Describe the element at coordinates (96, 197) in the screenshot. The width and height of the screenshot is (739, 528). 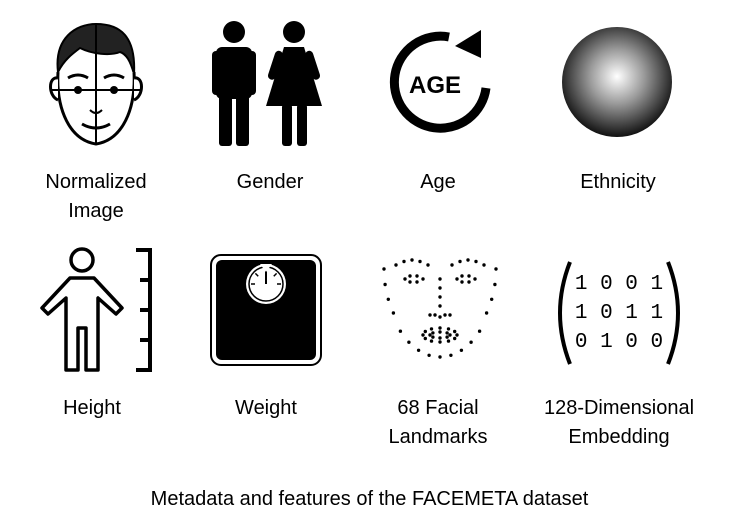
I see `feature-label-normalized-image: Normalized Image` at that location.